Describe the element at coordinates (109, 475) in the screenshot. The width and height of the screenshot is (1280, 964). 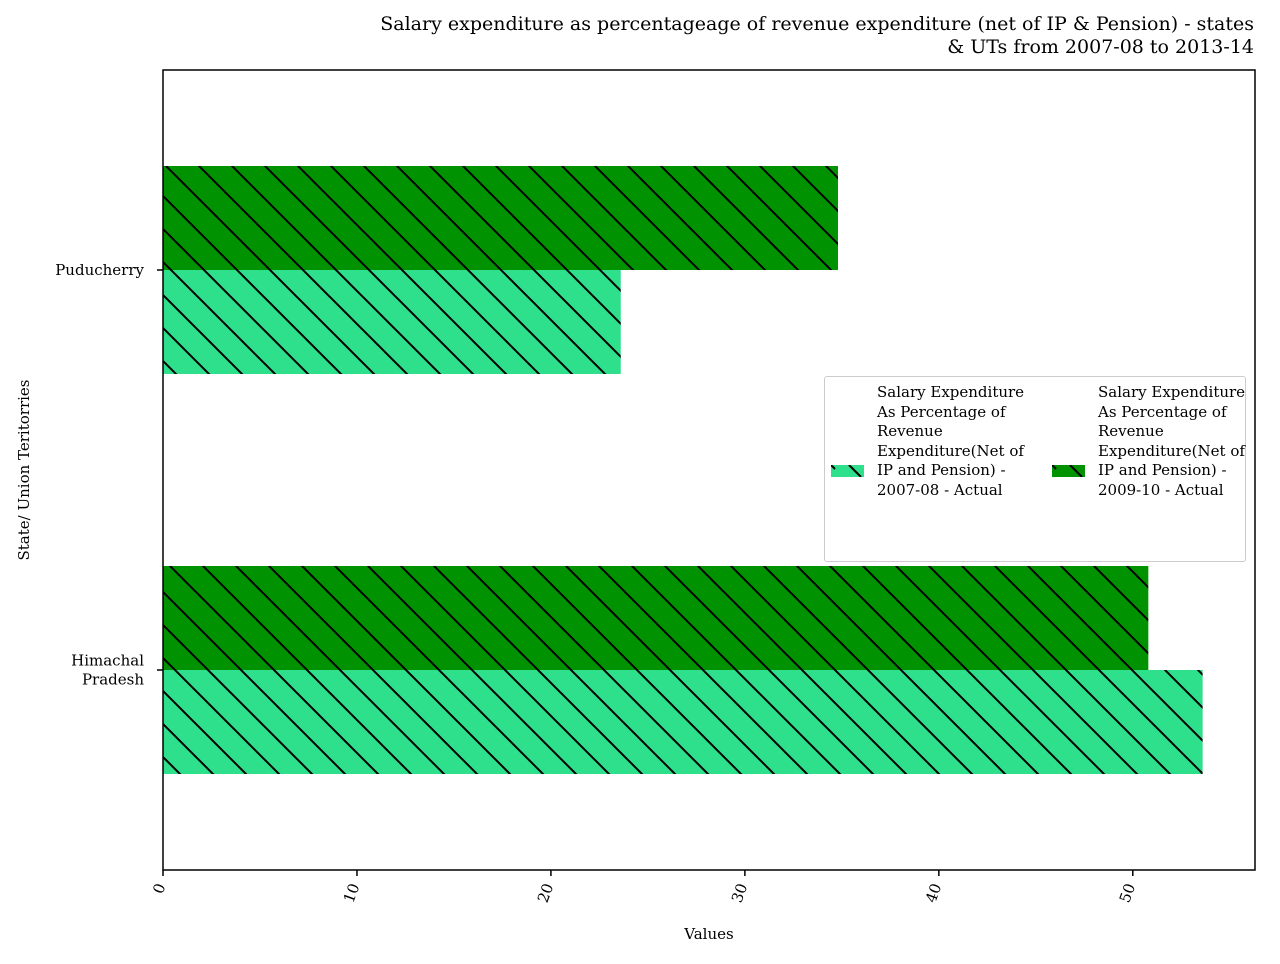
I see `y-axis: Himachal Pradesh Puducherry` at that location.